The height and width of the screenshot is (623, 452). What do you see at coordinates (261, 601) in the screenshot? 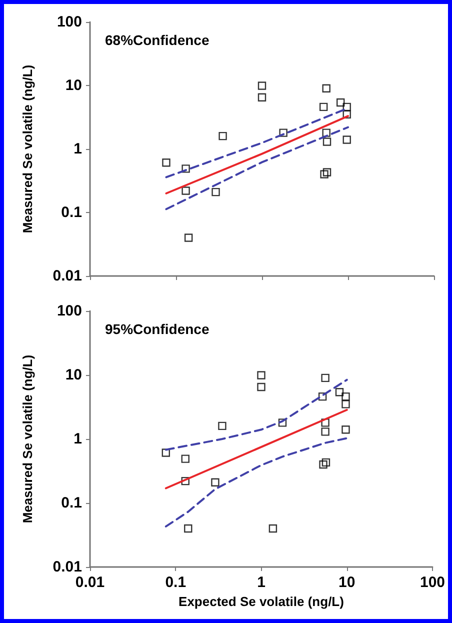
I see `x-axis-title: Expected Se volatile (ng/L)` at bounding box center [261, 601].